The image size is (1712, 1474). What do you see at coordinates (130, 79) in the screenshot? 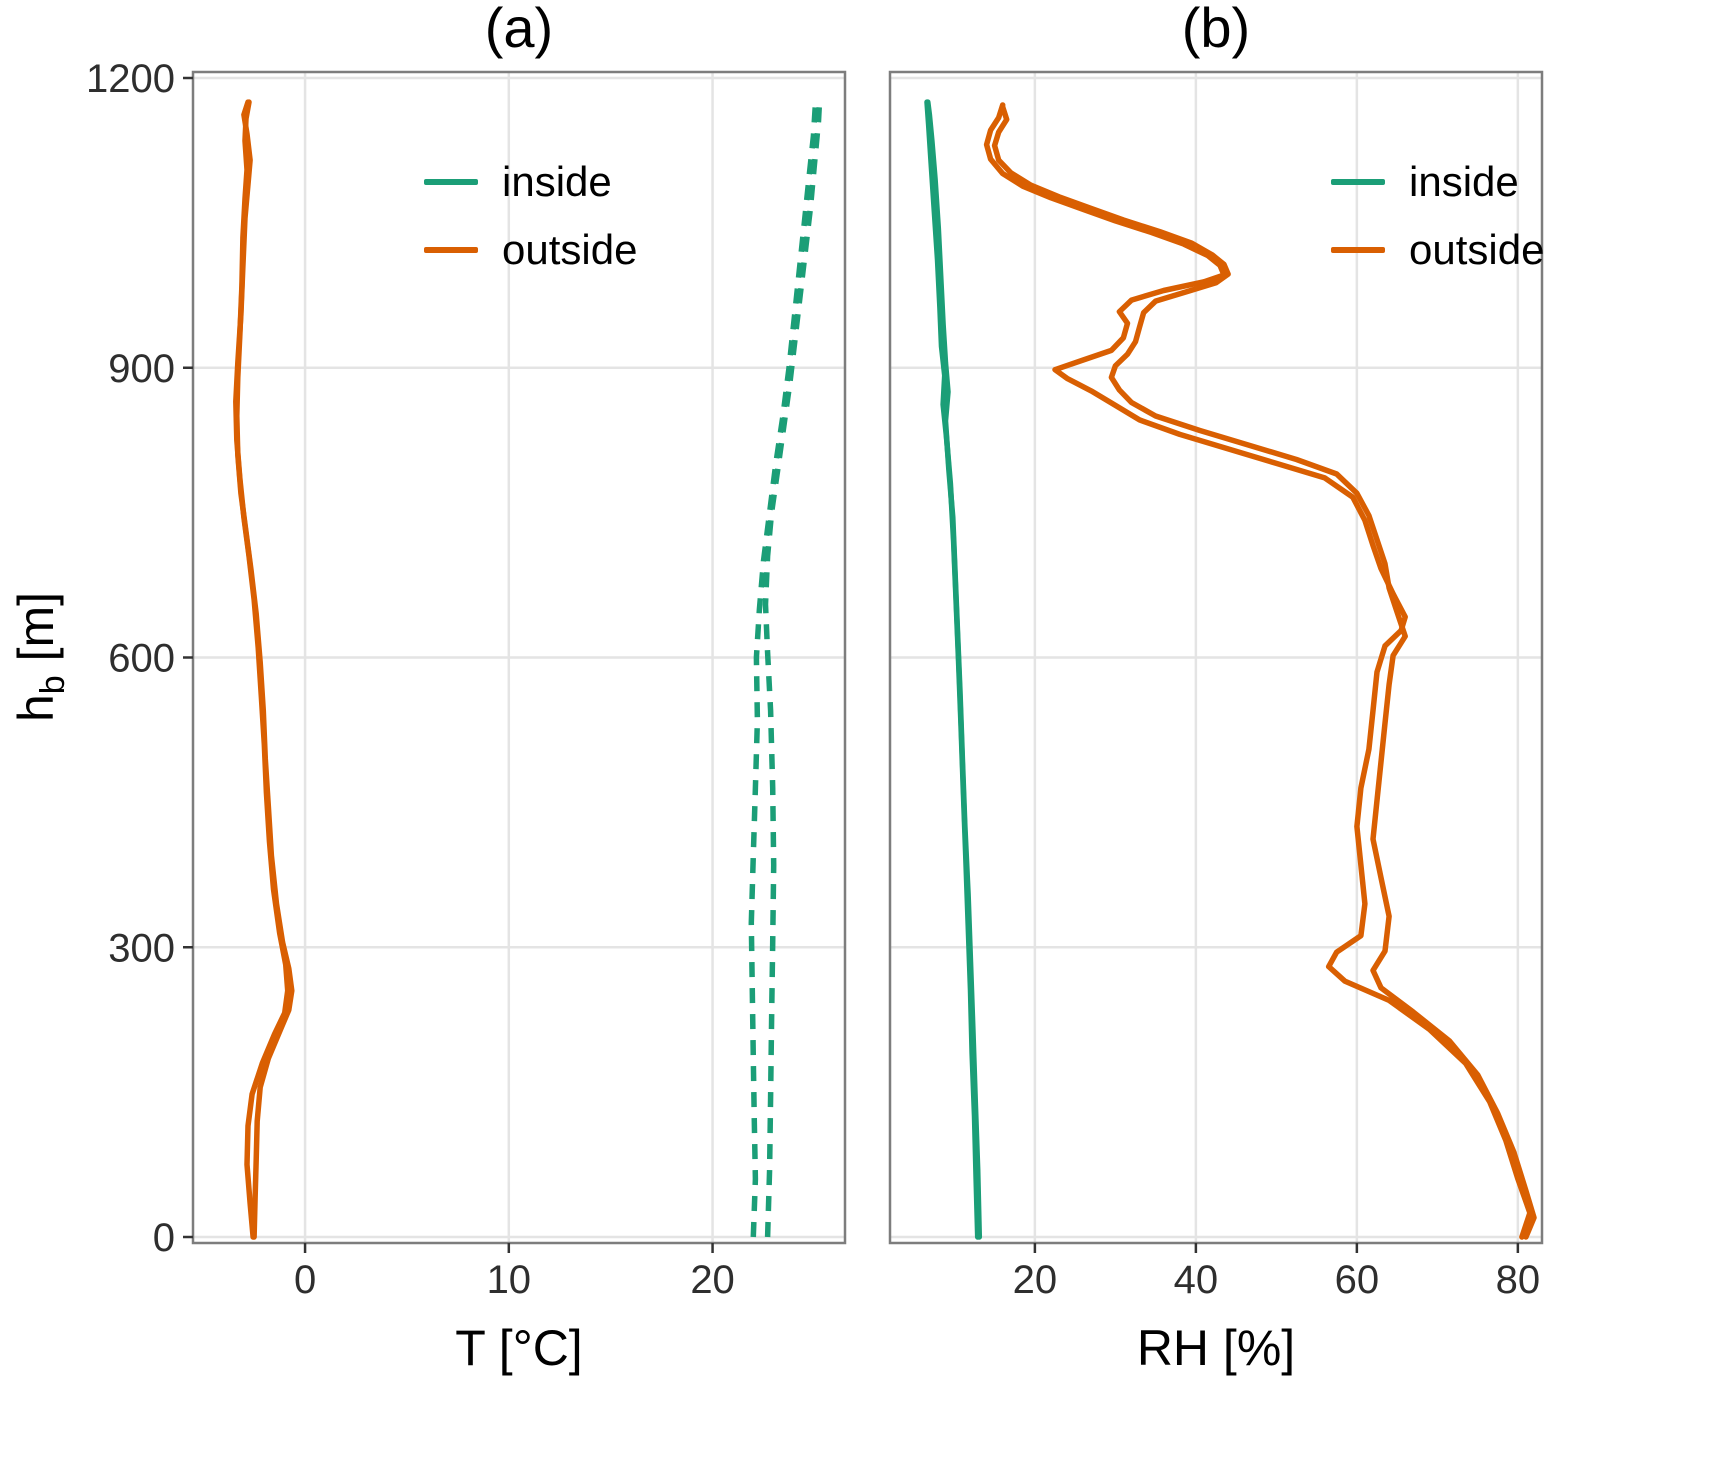
I see `y-tick-label: 1200` at bounding box center [130, 79].